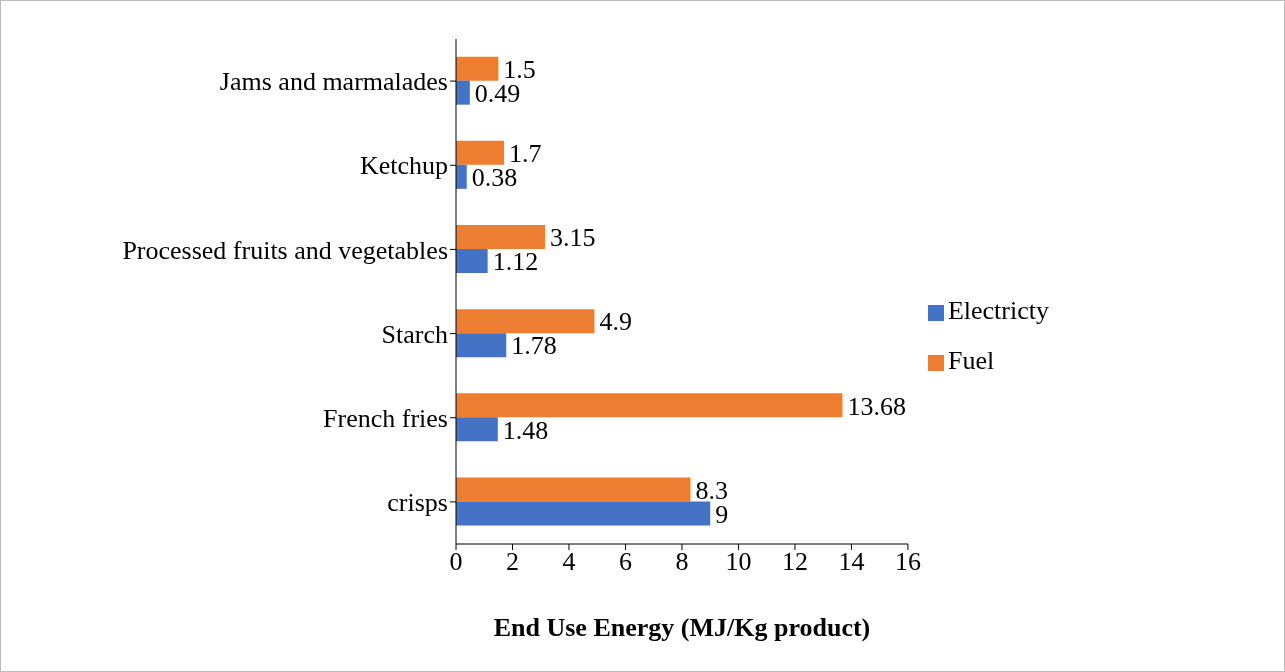  What do you see at coordinates (385, 418) in the screenshot?
I see `y-tick-label: French fries` at bounding box center [385, 418].